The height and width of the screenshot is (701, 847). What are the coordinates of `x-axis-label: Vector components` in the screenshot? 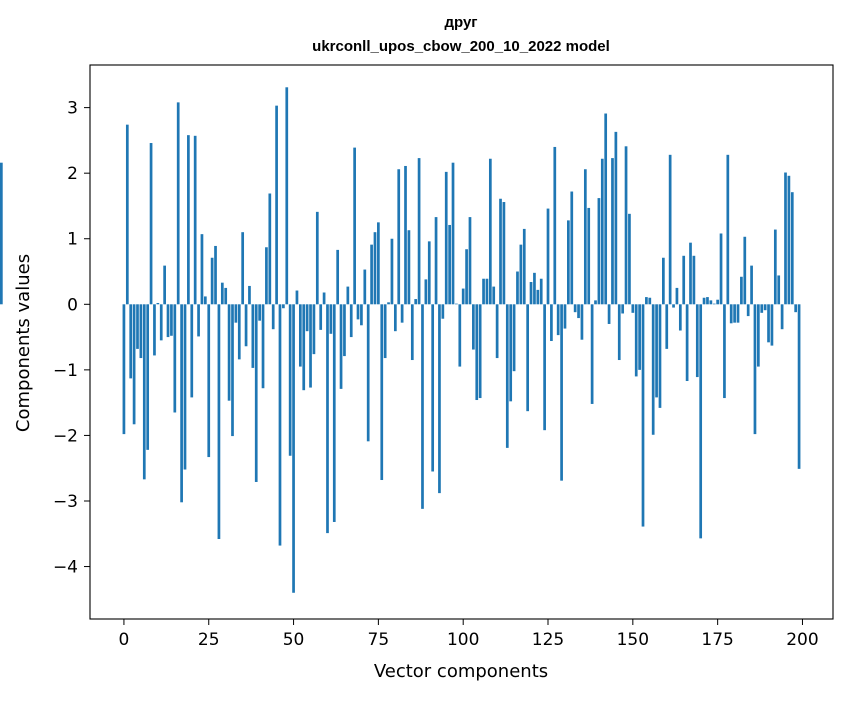 It's located at (461, 671).